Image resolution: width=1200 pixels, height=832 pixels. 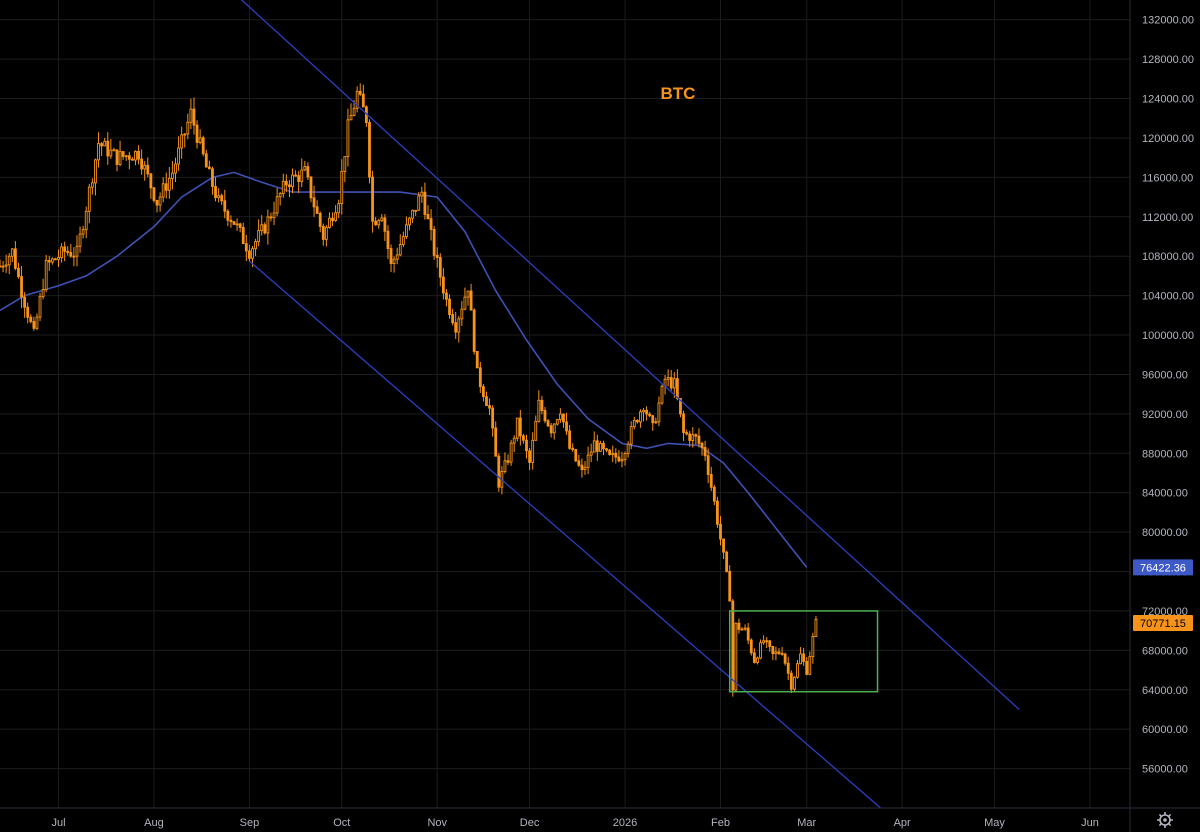 I want to click on y-tick-label: 84000.00, so click(x=1165, y=494).